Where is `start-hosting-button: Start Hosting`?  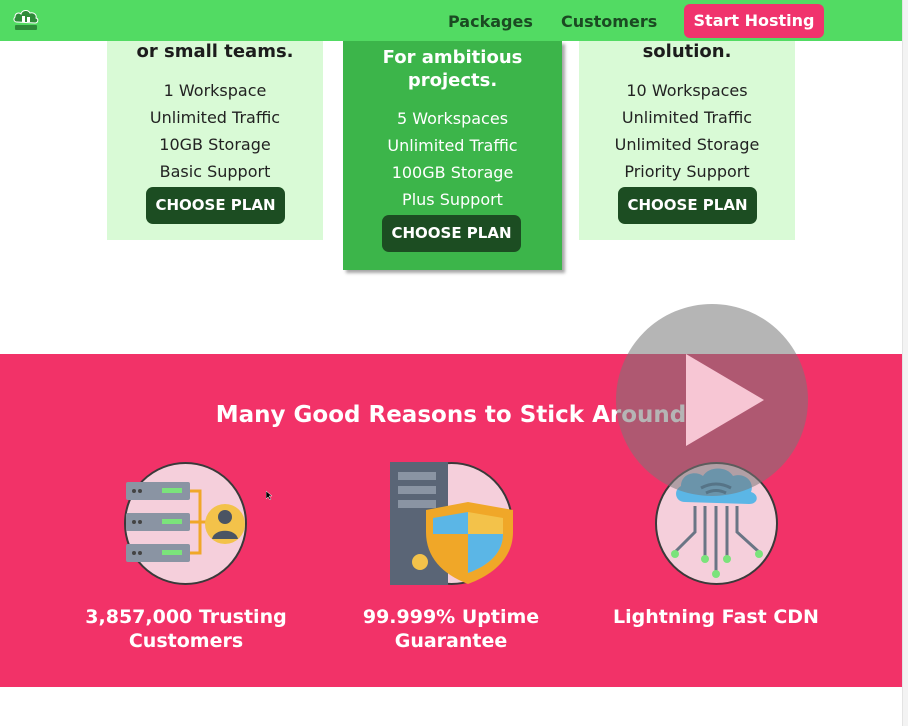
start-hosting-button: Start Hosting is located at coordinates (754, 21).